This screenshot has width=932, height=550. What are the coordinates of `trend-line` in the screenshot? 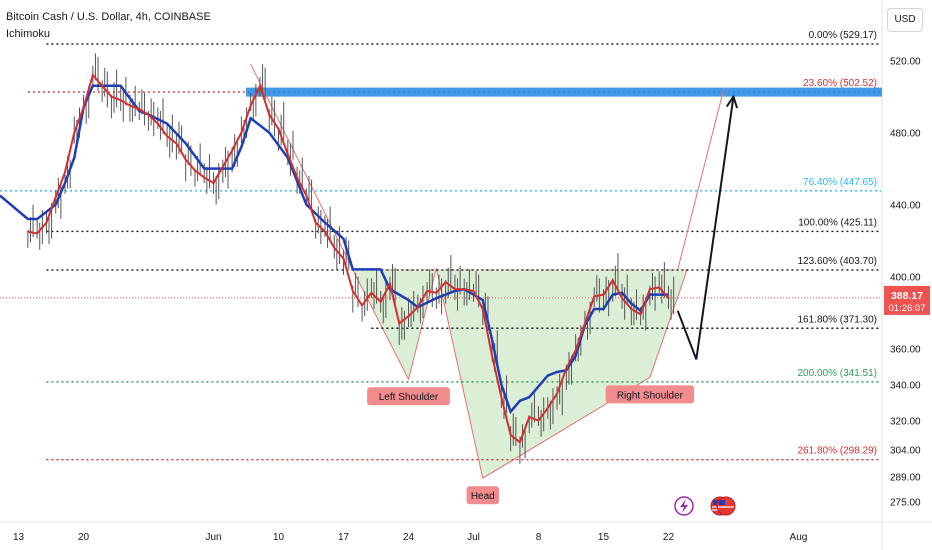 It's located at (302, 166).